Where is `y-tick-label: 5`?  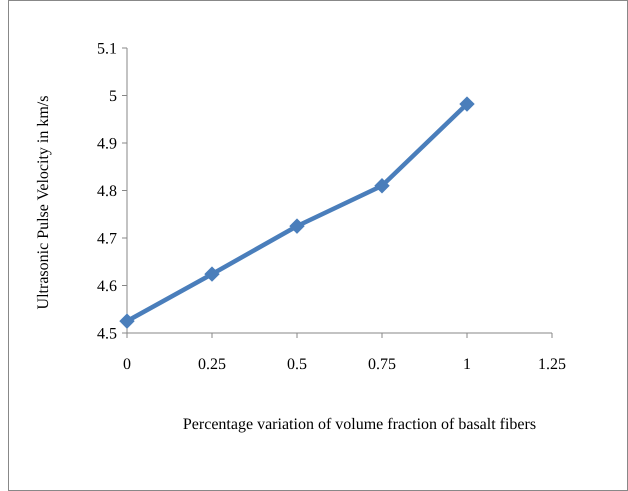 y-tick-label: 5 is located at coordinates (113, 97).